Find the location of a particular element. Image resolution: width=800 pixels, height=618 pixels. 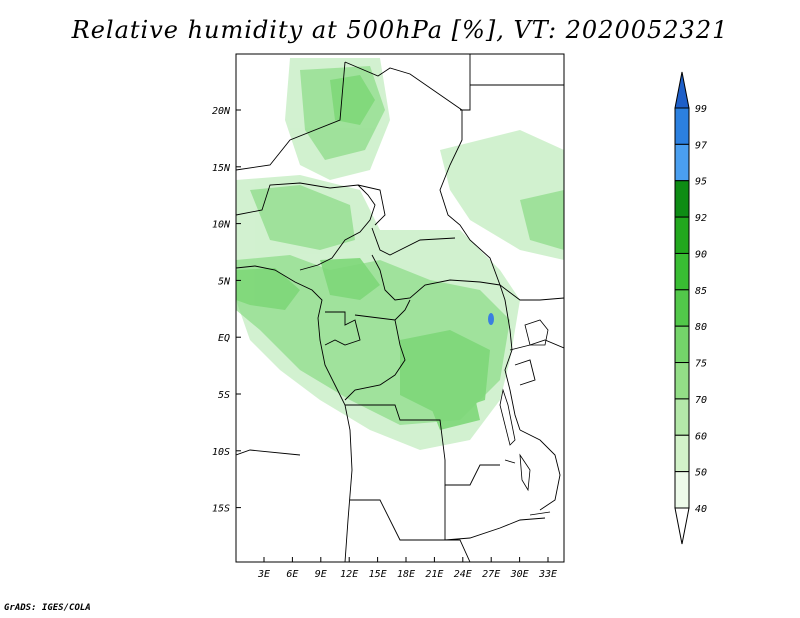

lat-tick-label: 20N is located at coordinates (221, 111).